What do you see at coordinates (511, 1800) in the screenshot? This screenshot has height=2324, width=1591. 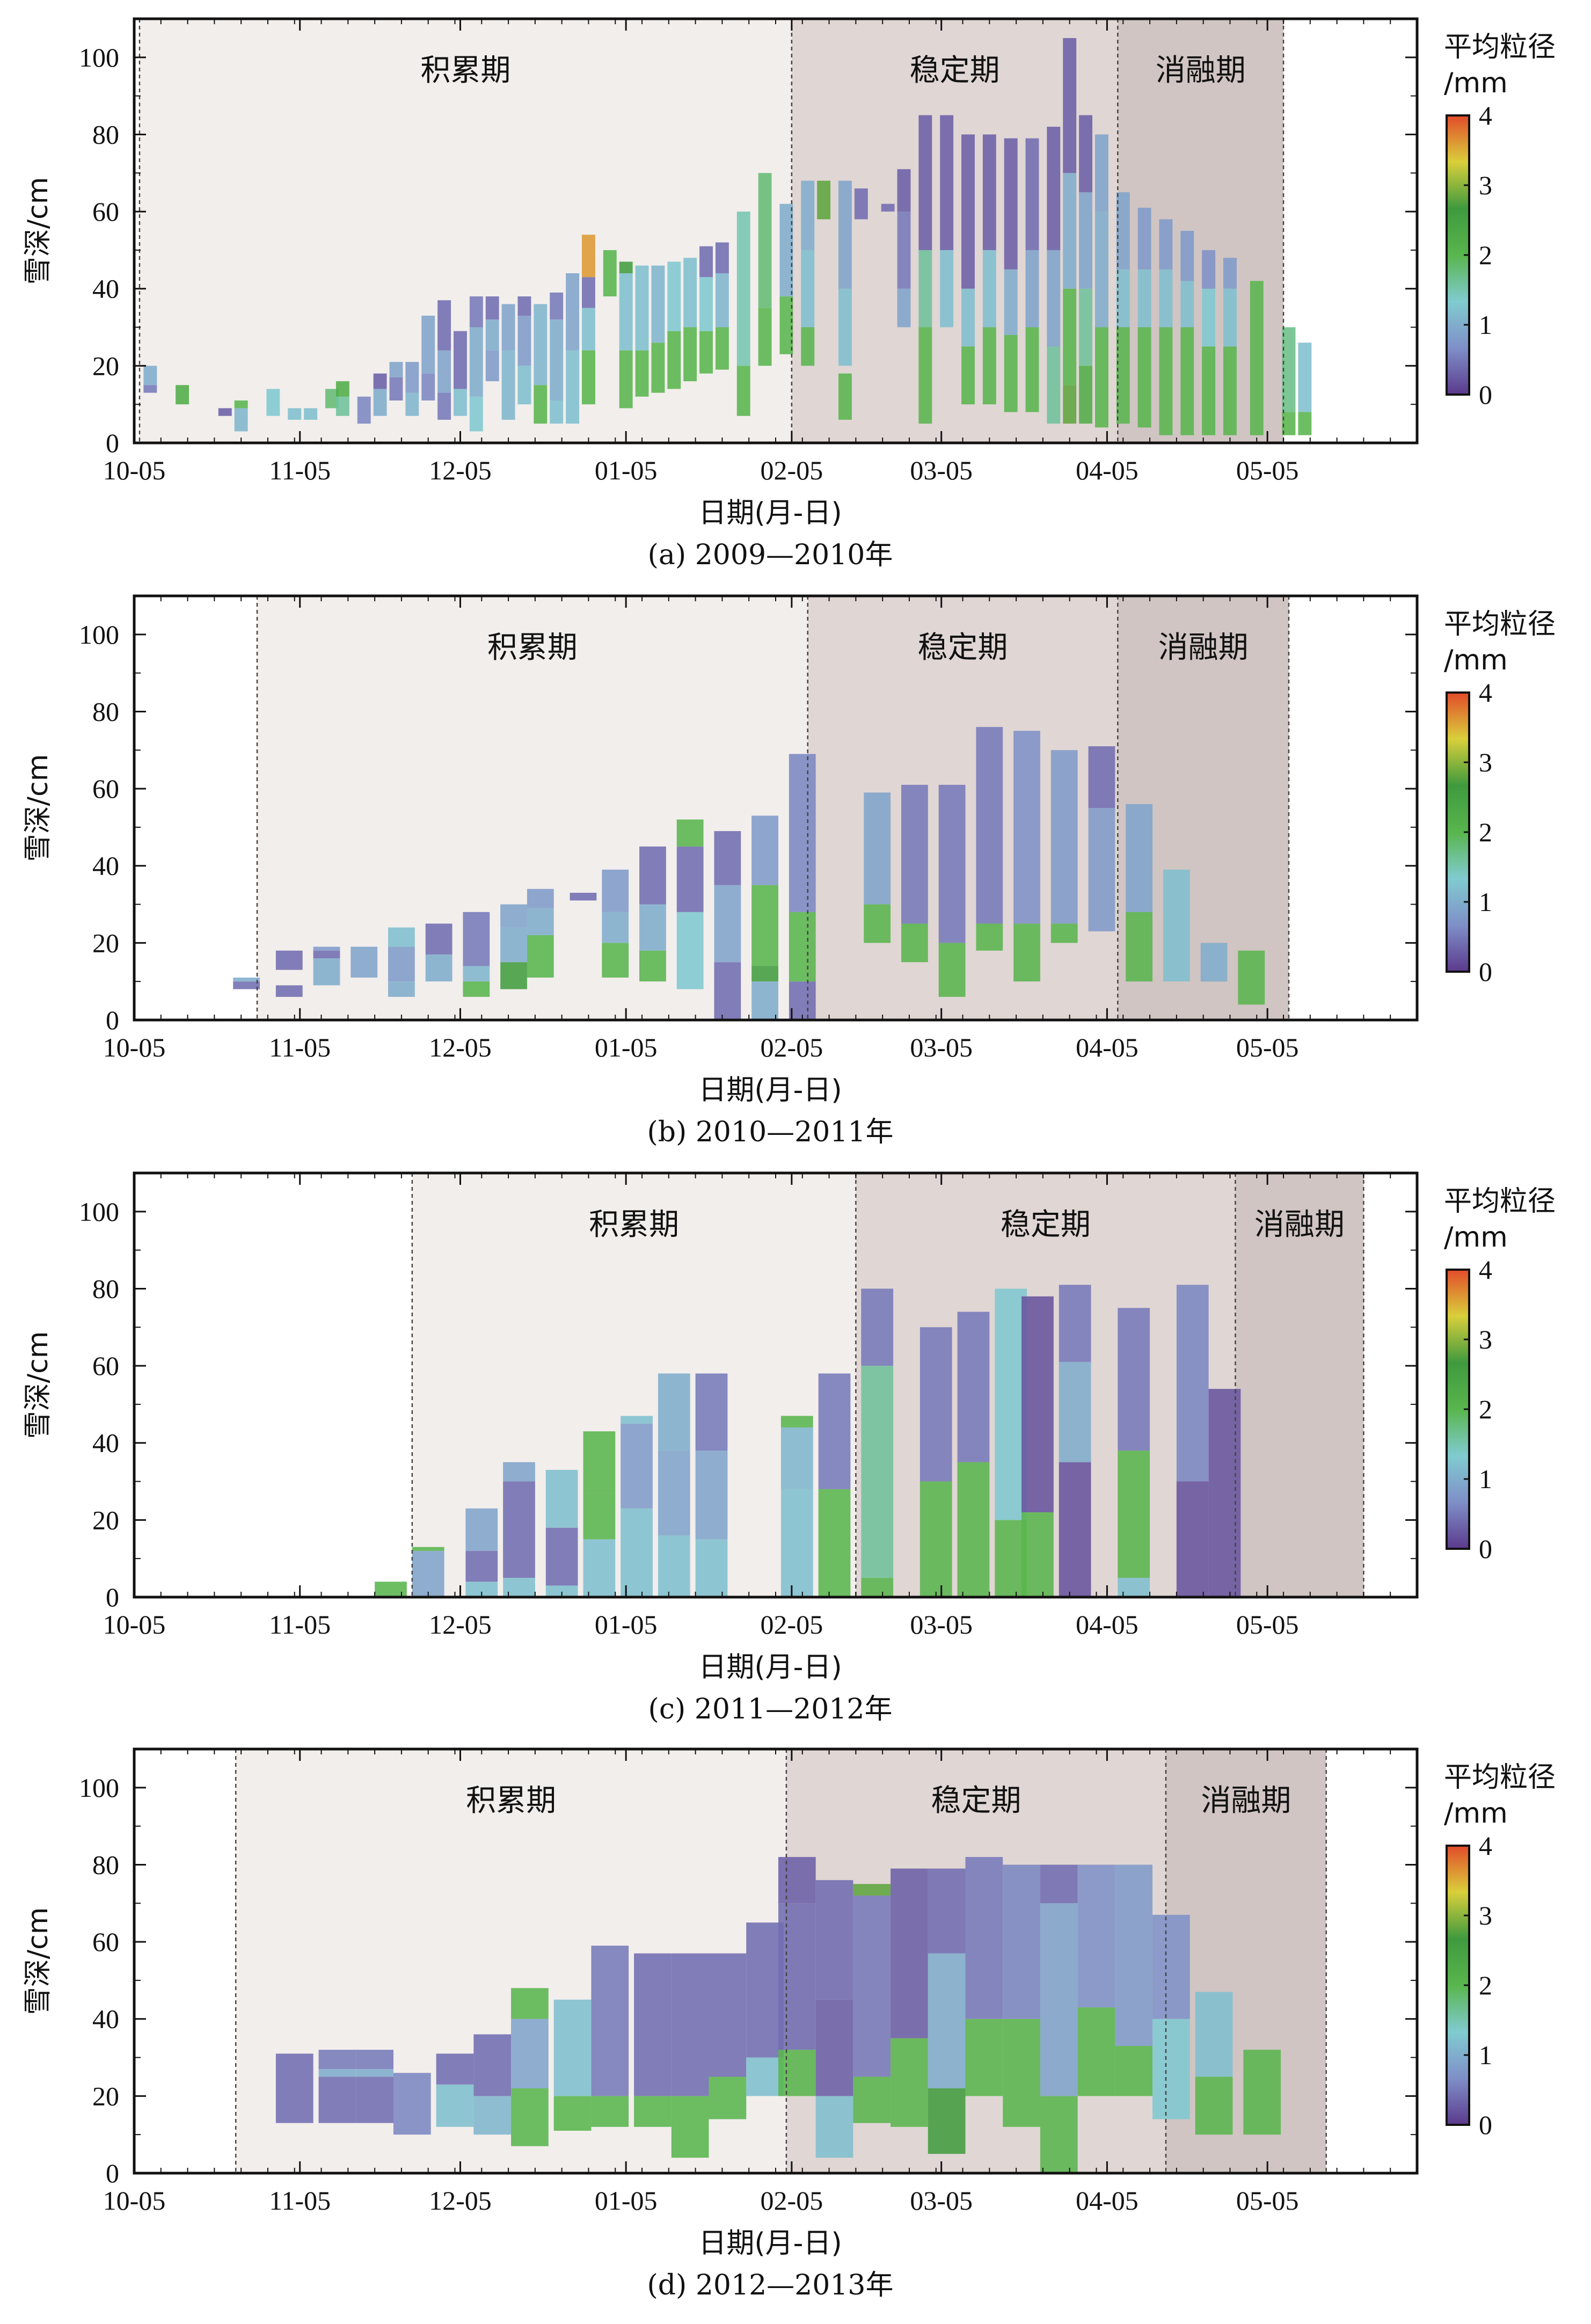 I see `phase-label: 积累期` at bounding box center [511, 1800].